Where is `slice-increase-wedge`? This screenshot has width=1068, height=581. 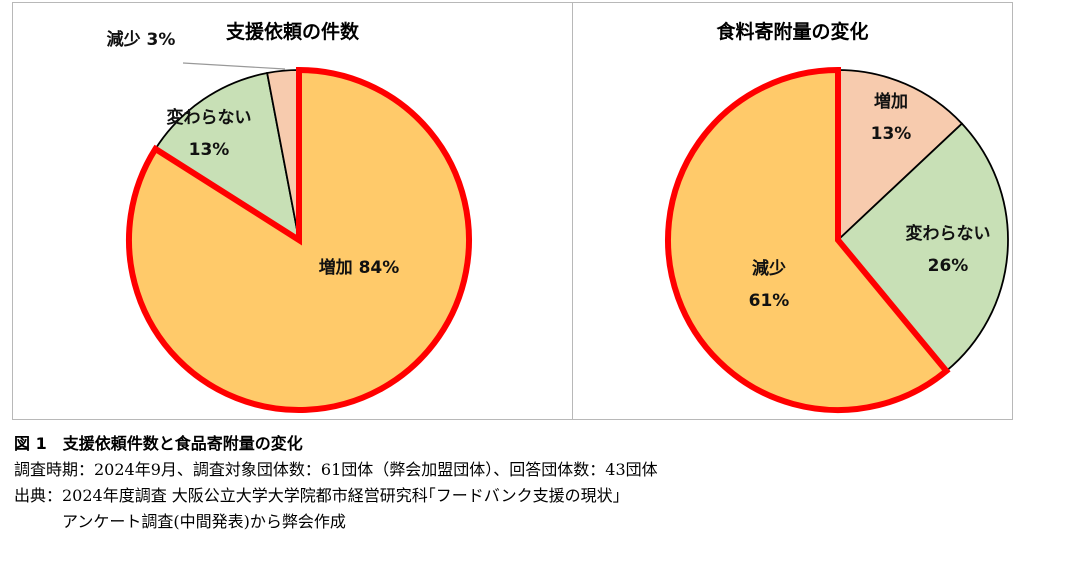
slice-increase-wedge is located at coordinates (900, 156).